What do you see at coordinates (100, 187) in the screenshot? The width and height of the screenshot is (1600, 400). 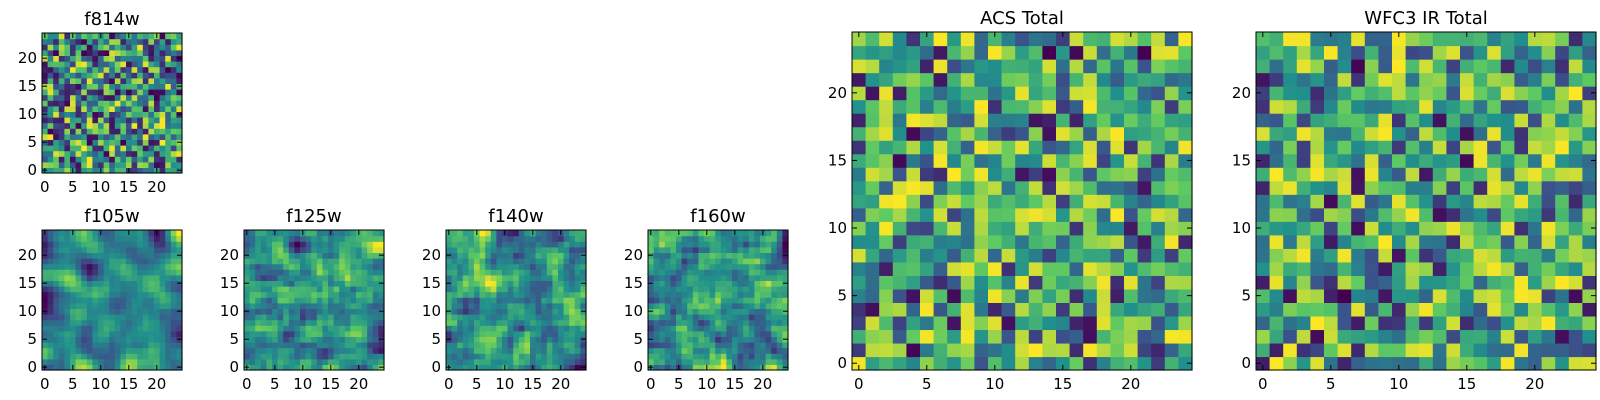 I see `x-tick-label: 10` at bounding box center [100, 187].